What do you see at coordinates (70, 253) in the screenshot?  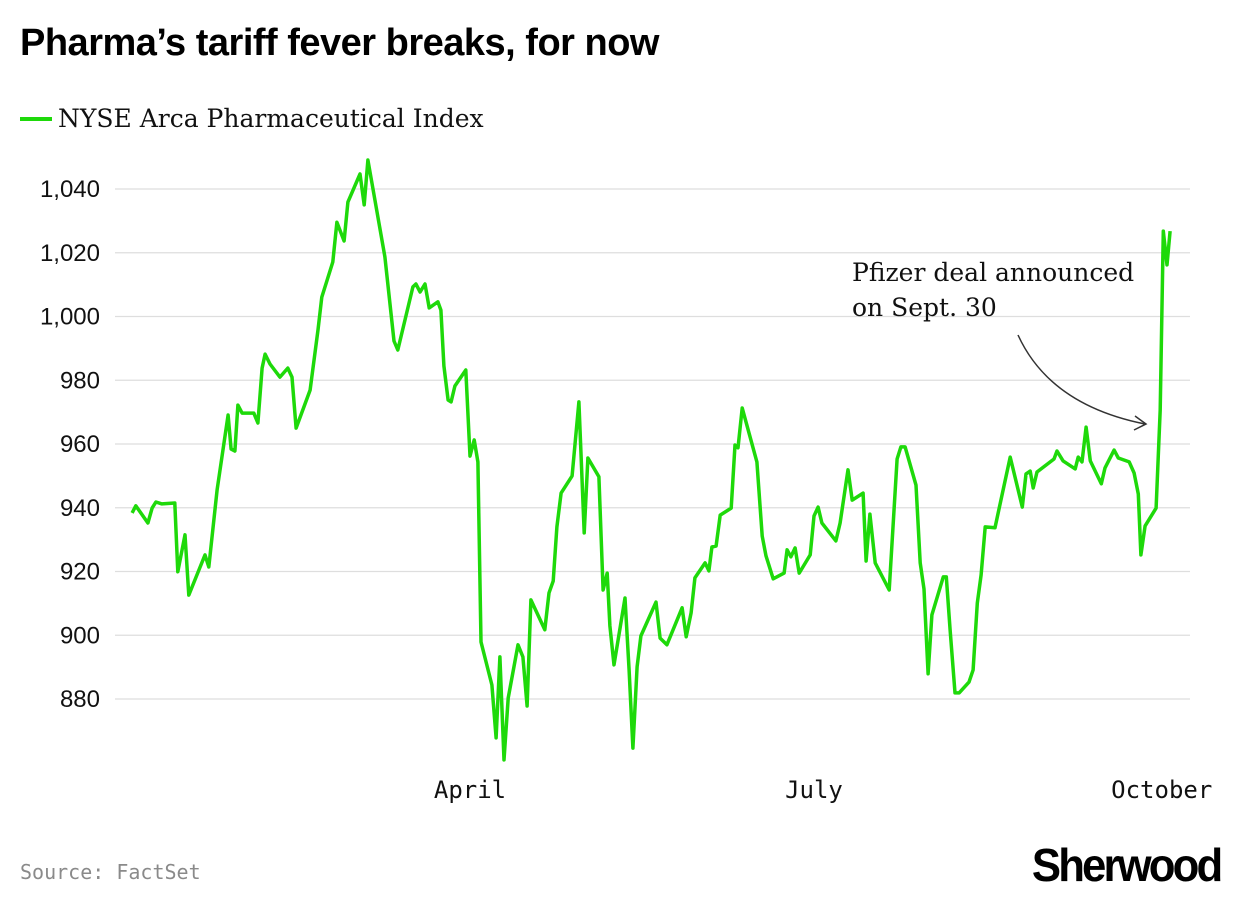 I see `y-tick-label: 1,020` at bounding box center [70, 253].